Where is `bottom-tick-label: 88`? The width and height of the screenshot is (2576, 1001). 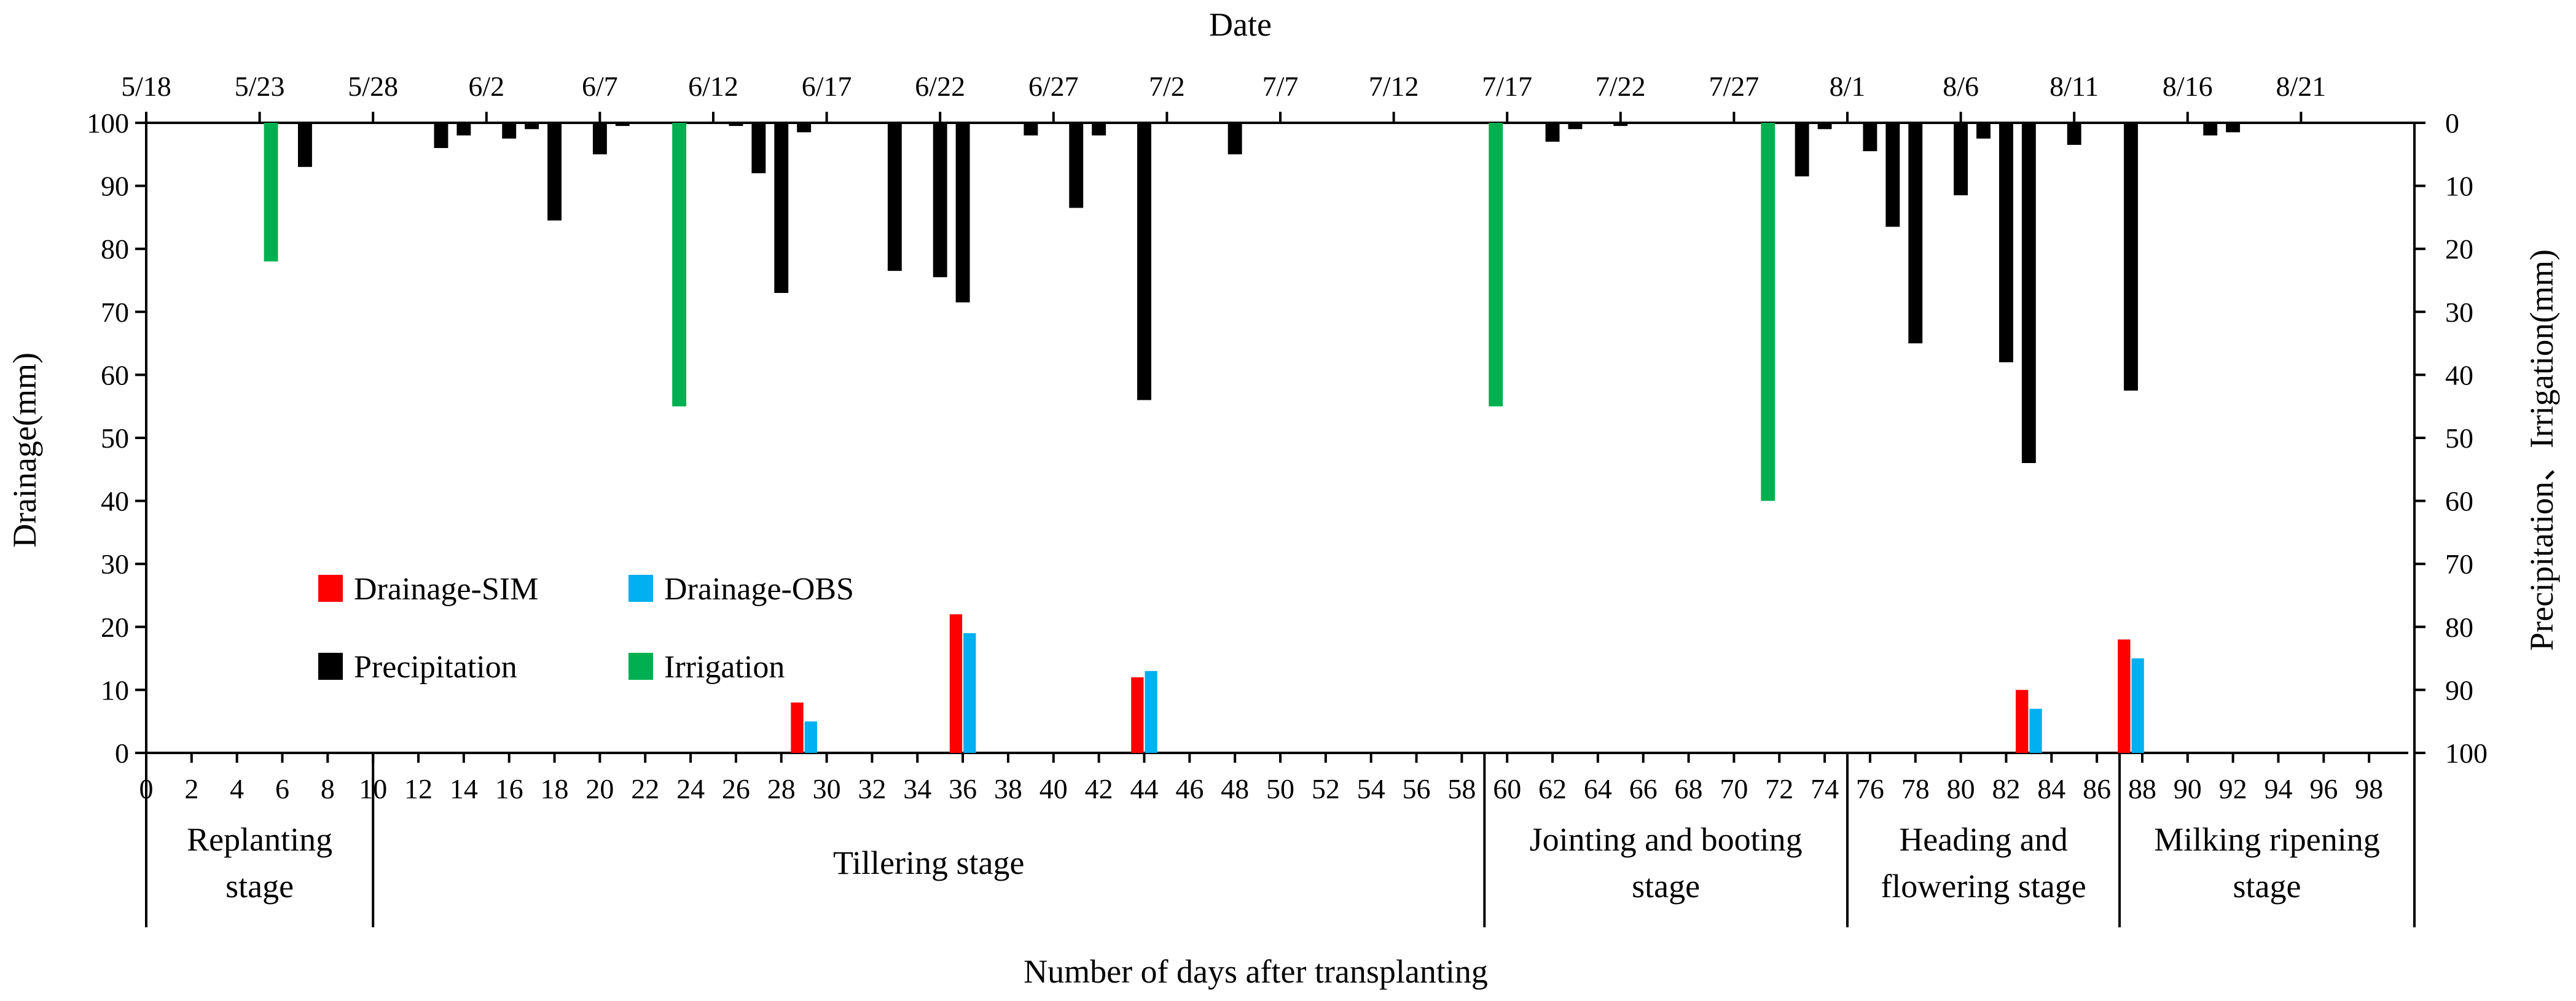
bottom-tick-label: 88 is located at coordinates (2142, 788).